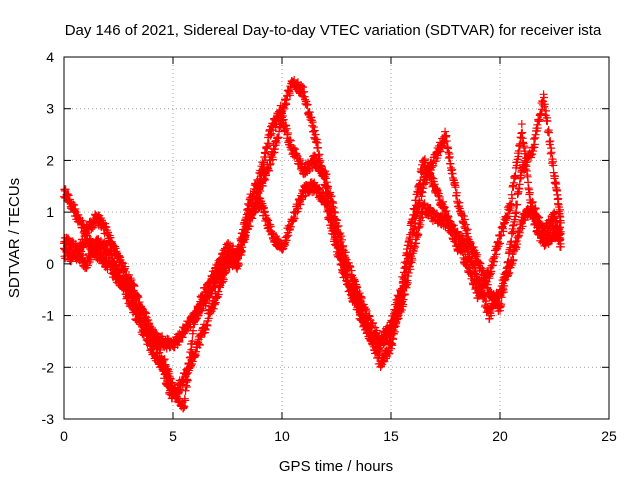 The height and width of the screenshot is (480, 640). Describe the element at coordinates (282, 436) in the screenshot. I see `x-tick-label: 10` at that location.